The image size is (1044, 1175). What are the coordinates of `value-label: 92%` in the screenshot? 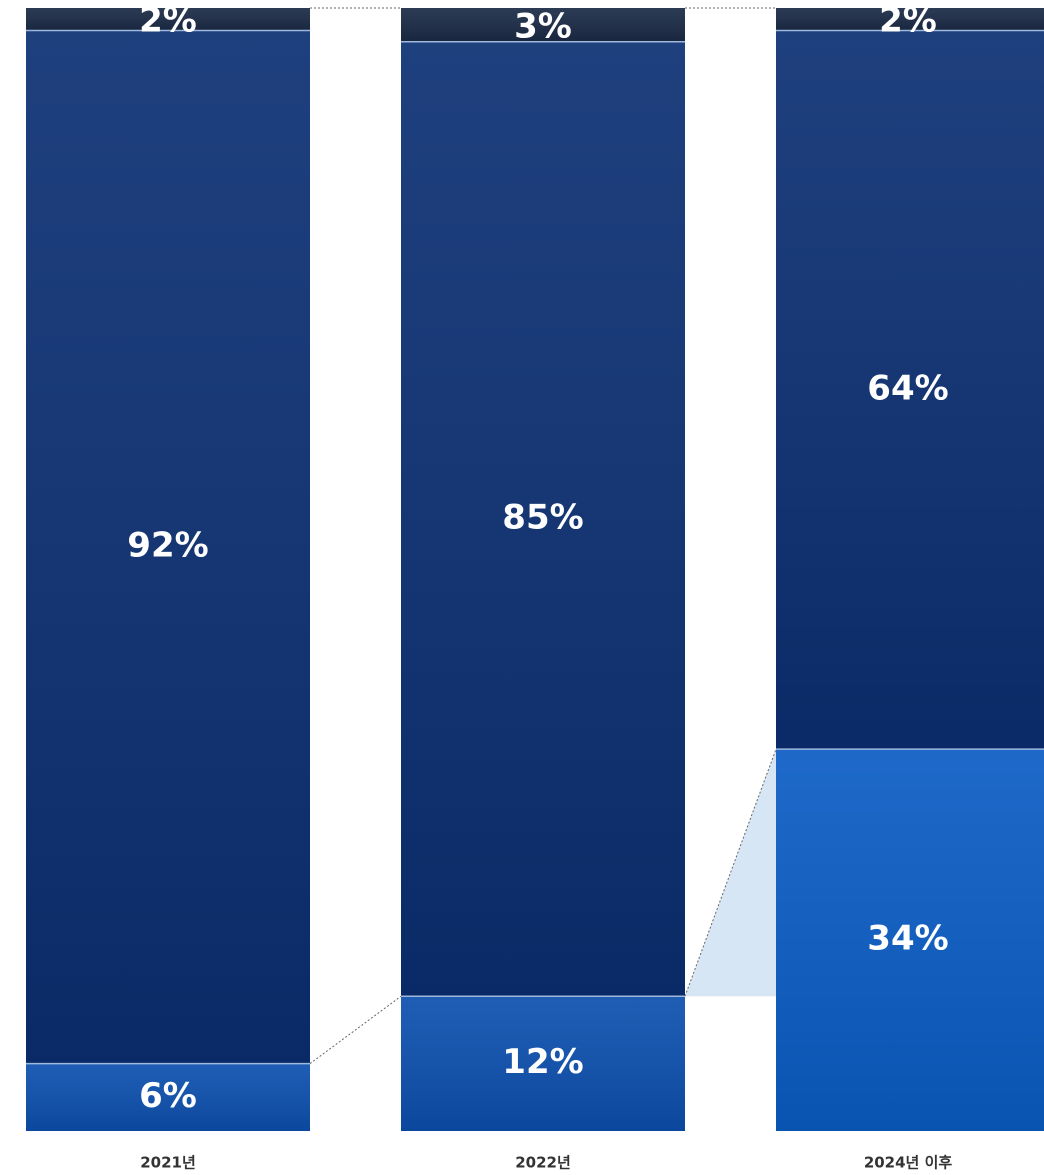 It's located at (167, 546).